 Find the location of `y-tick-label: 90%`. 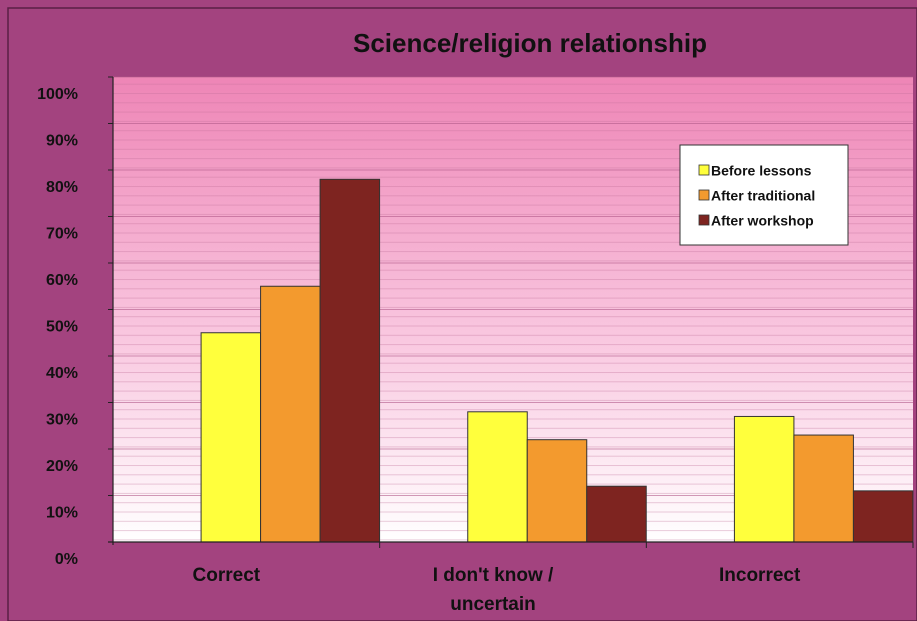

y-tick-label: 90% is located at coordinates (62, 141).